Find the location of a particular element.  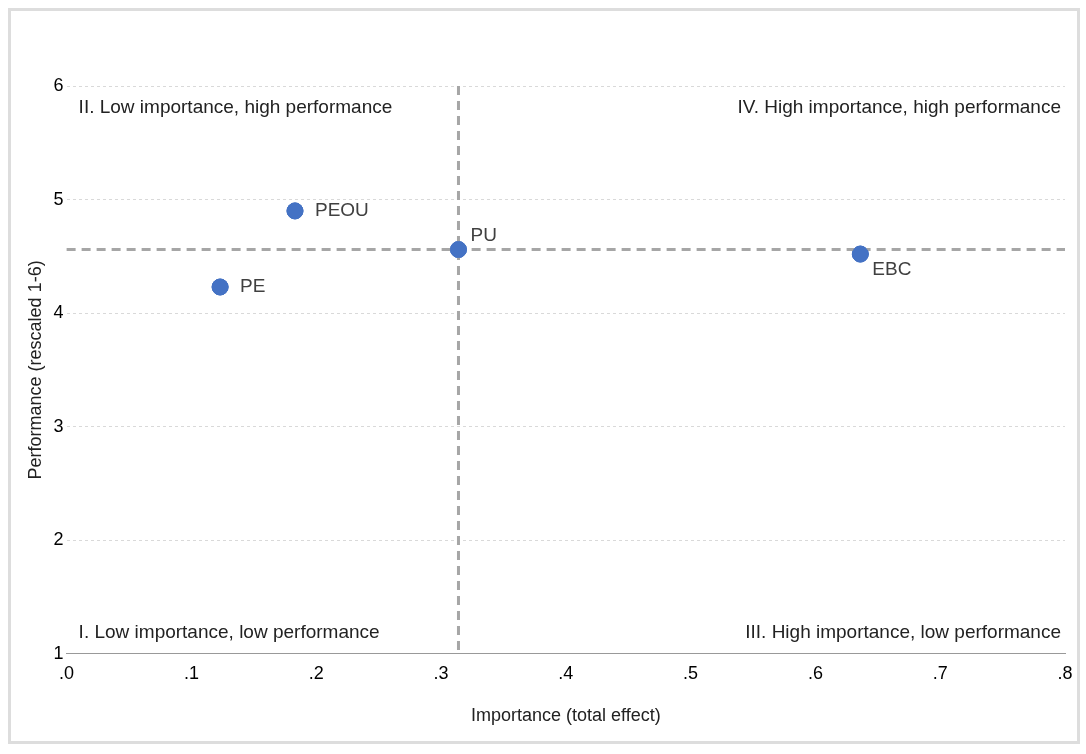

annotation: EBC is located at coordinates (892, 268).